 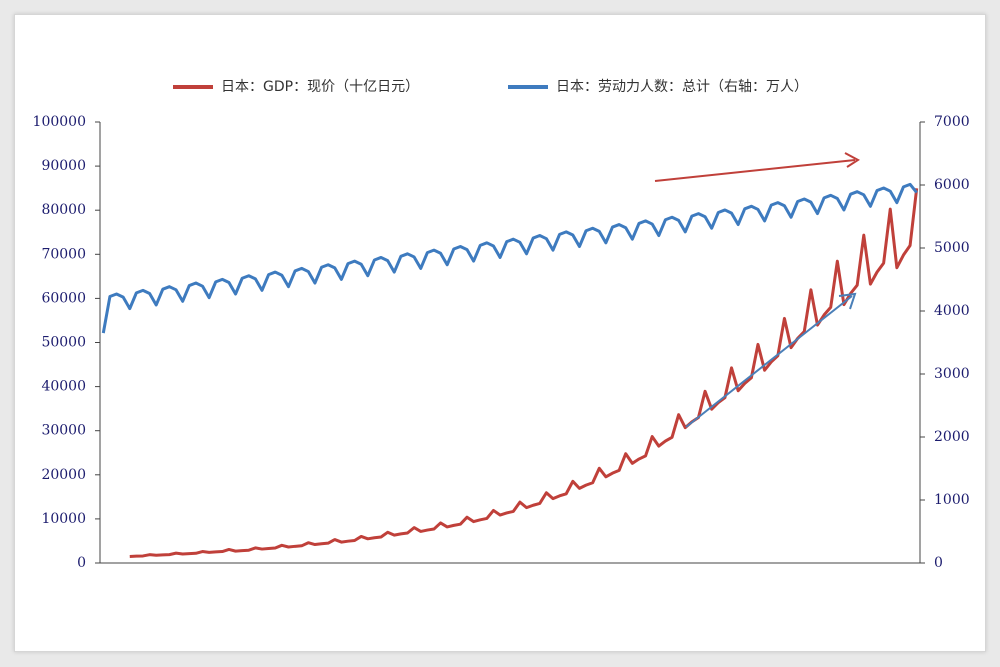 I want to click on y-tick-label: 80000, so click(x=63, y=210).